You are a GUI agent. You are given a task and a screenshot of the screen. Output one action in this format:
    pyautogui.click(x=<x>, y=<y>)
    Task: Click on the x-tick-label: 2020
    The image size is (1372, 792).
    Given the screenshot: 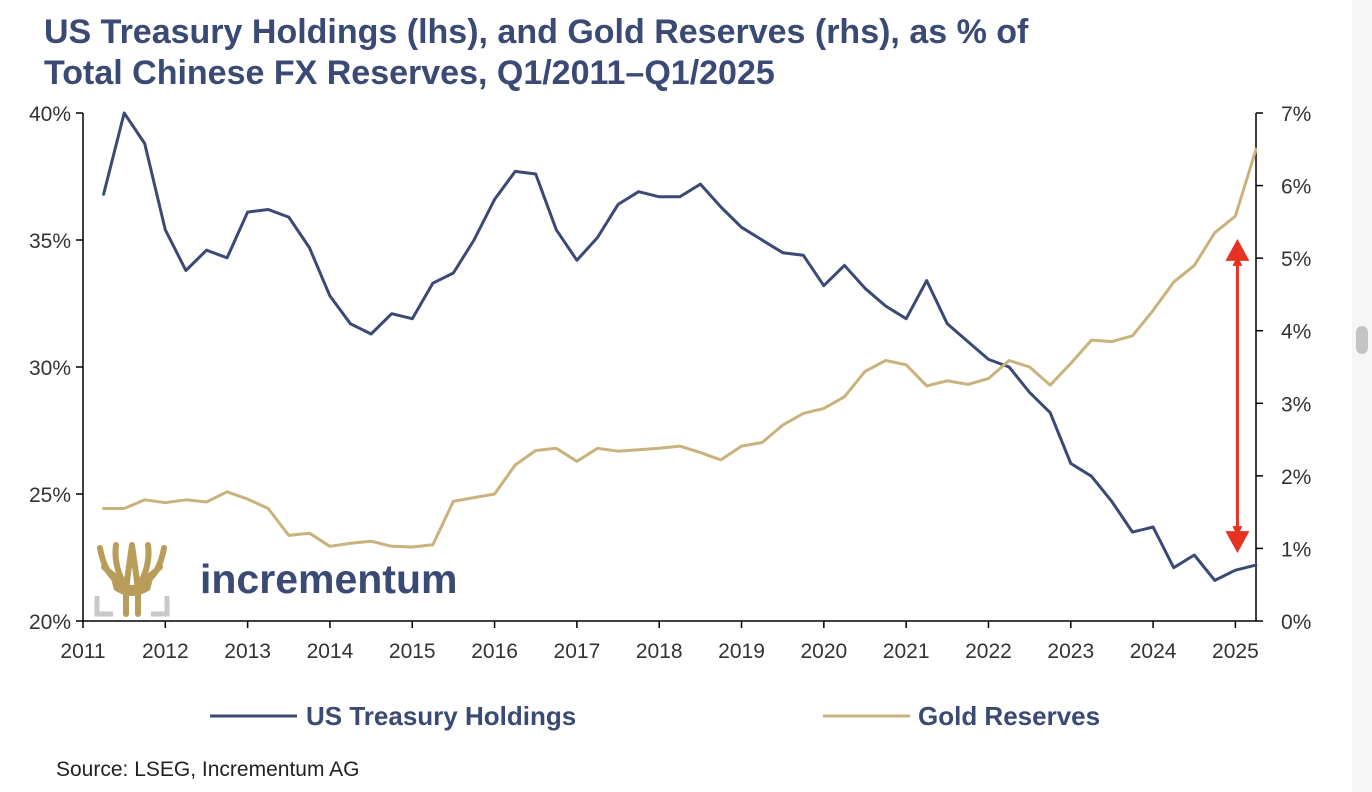 What is the action you would take?
    pyautogui.click(x=823, y=651)
    